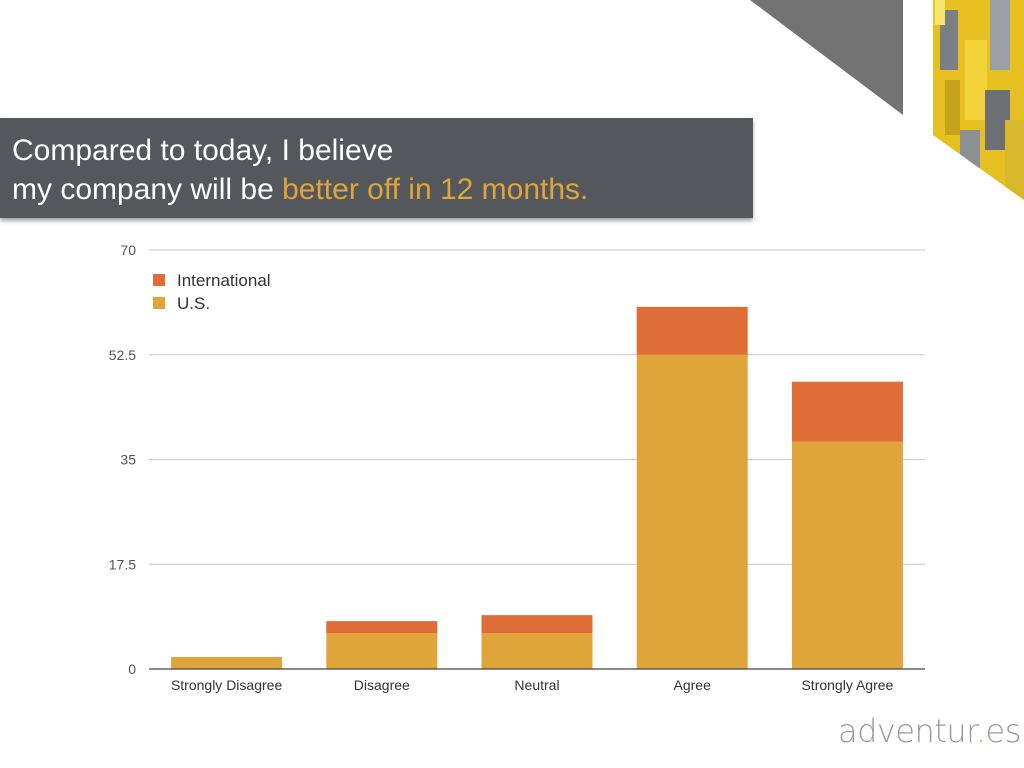 The width and height of the screenshot is (1024, 768). What do you see at coordinates (692, 511) in the screenshot?
I see `bar-u-s-agree` at bounding box center [692, 511].